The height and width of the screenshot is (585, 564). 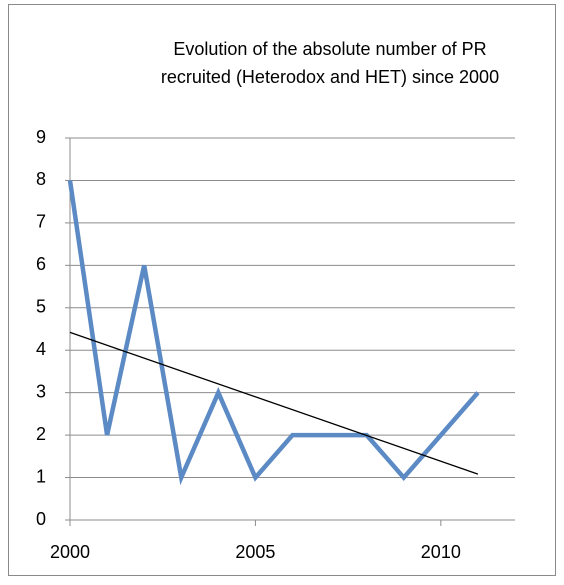 What do you see at coordinates (441, 552) in the screenshot?
I see `x-tick-label: 2010` at bounding box center [441, 552].